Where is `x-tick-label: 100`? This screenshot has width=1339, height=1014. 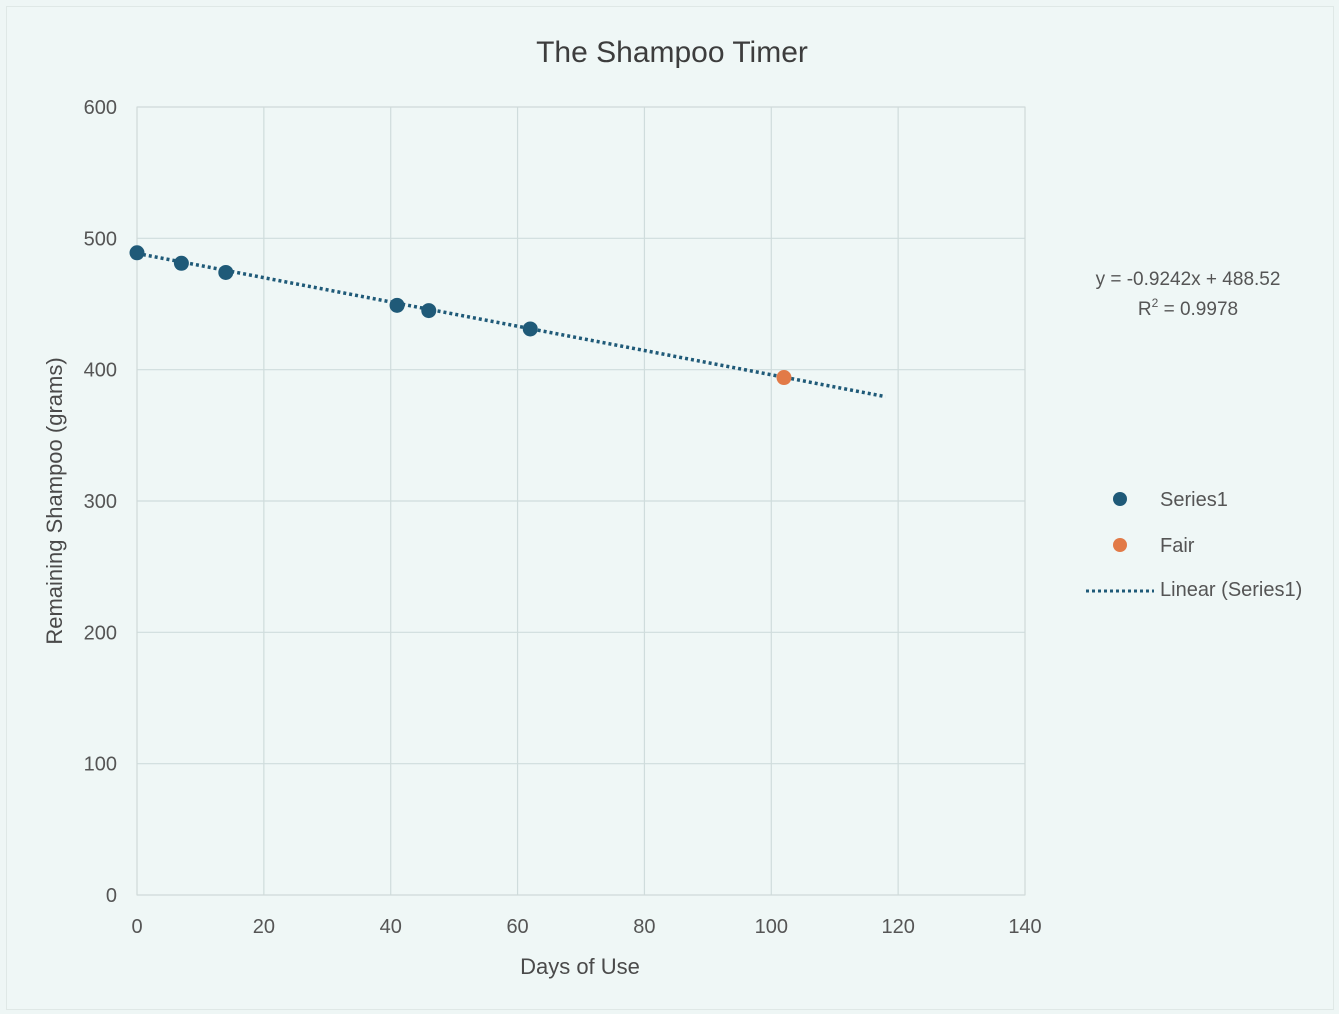
x-tick-label: 100 is located at coordinates (771, 927).